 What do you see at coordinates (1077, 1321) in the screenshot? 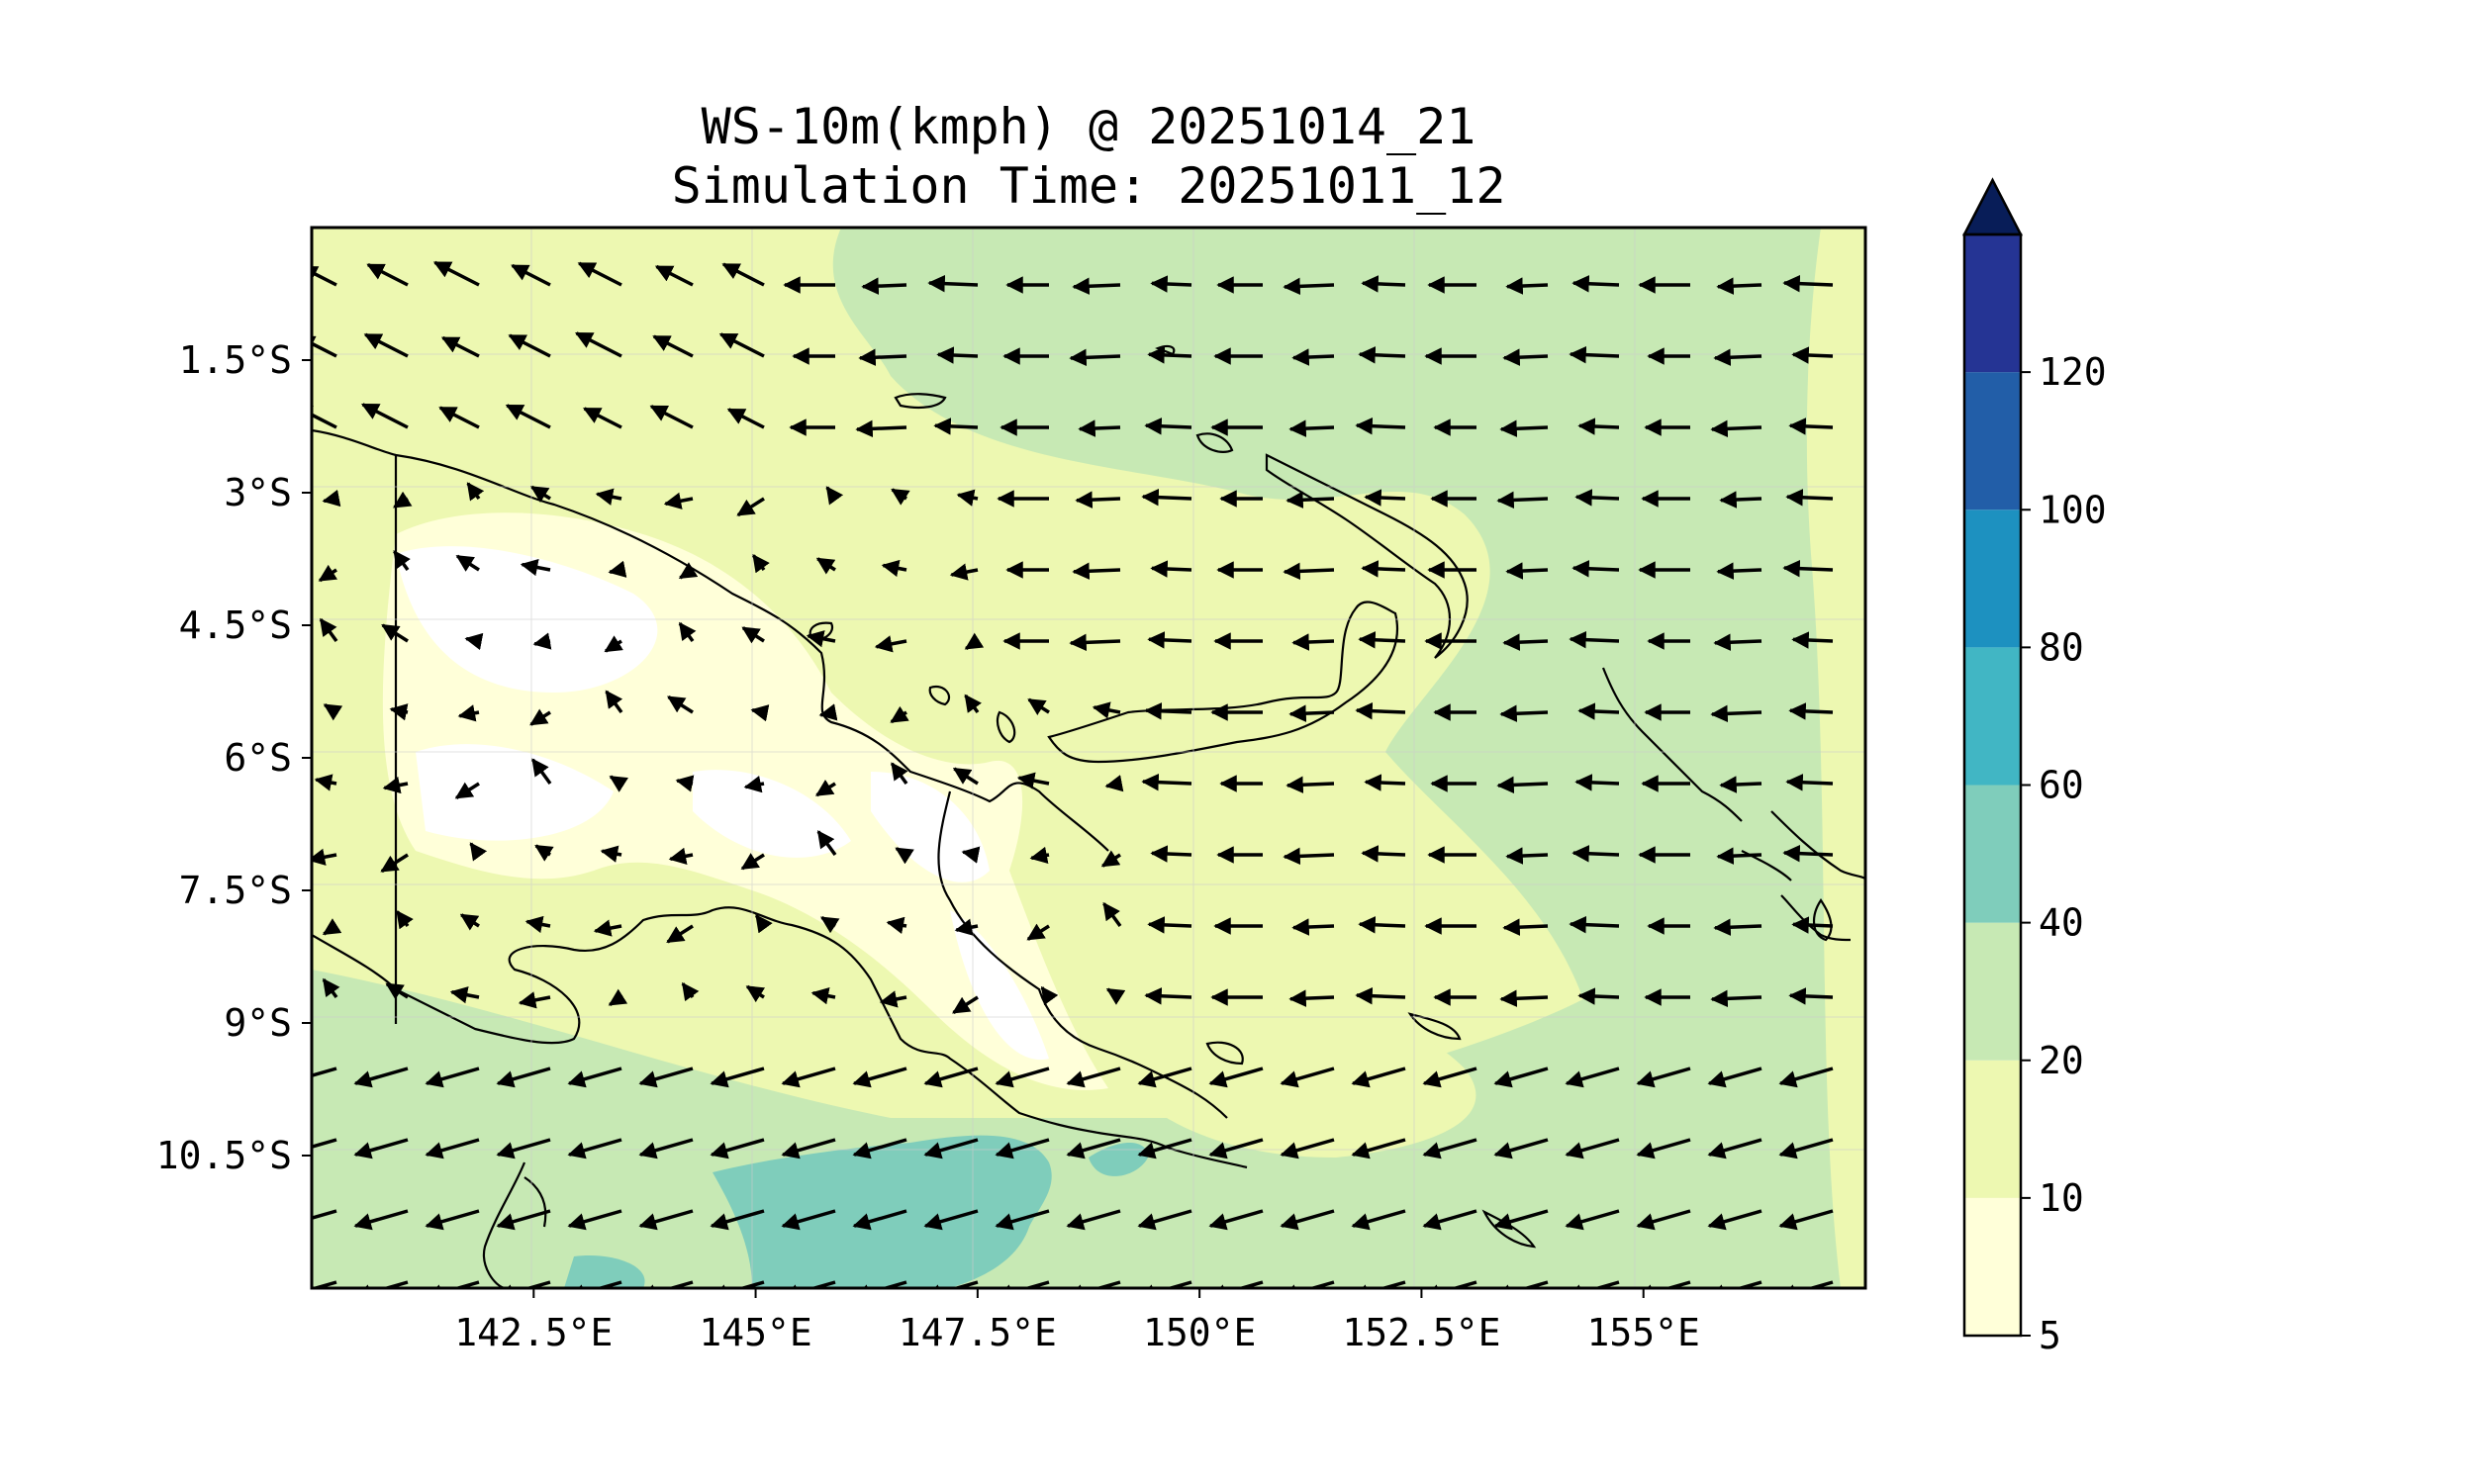
I see `x-axis: 142.5°E 145°E 147.5°E 150°E 152.5°E 155°E` at bounding box center [1077, 1321].